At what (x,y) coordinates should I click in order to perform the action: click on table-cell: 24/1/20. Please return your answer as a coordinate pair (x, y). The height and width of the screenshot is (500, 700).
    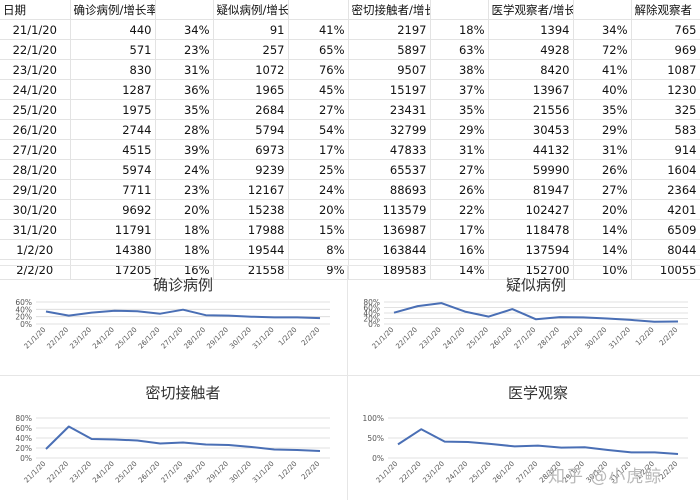
    Looking at the image, I should click on (35, 89).